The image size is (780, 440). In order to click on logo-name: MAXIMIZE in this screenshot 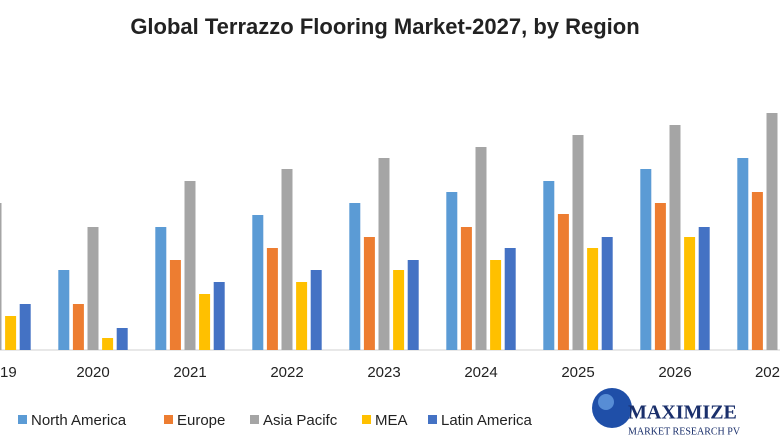, I will do `click(682, 413)`.